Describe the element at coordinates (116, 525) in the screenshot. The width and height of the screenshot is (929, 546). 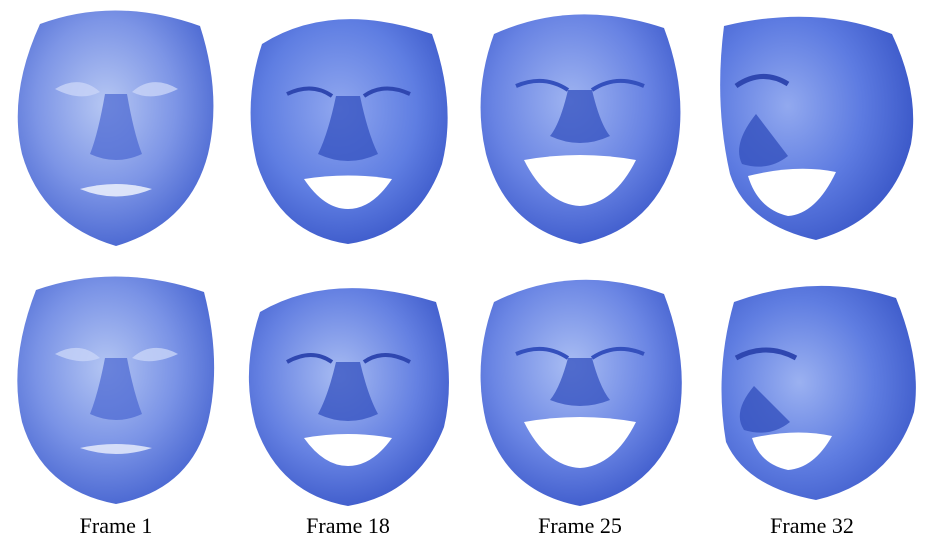
I see `caption-frame-1: Frame 1` at that location.